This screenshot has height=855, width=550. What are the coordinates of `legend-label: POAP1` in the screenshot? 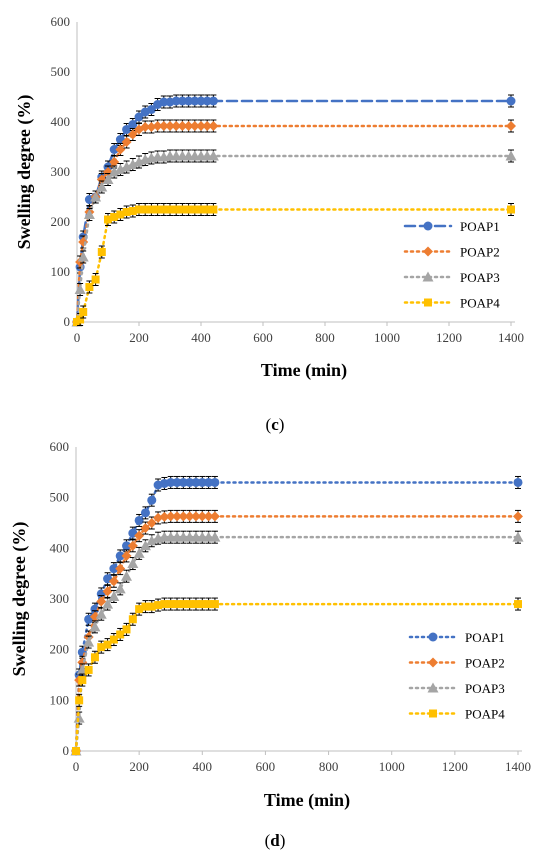 It's located at (480, 226).